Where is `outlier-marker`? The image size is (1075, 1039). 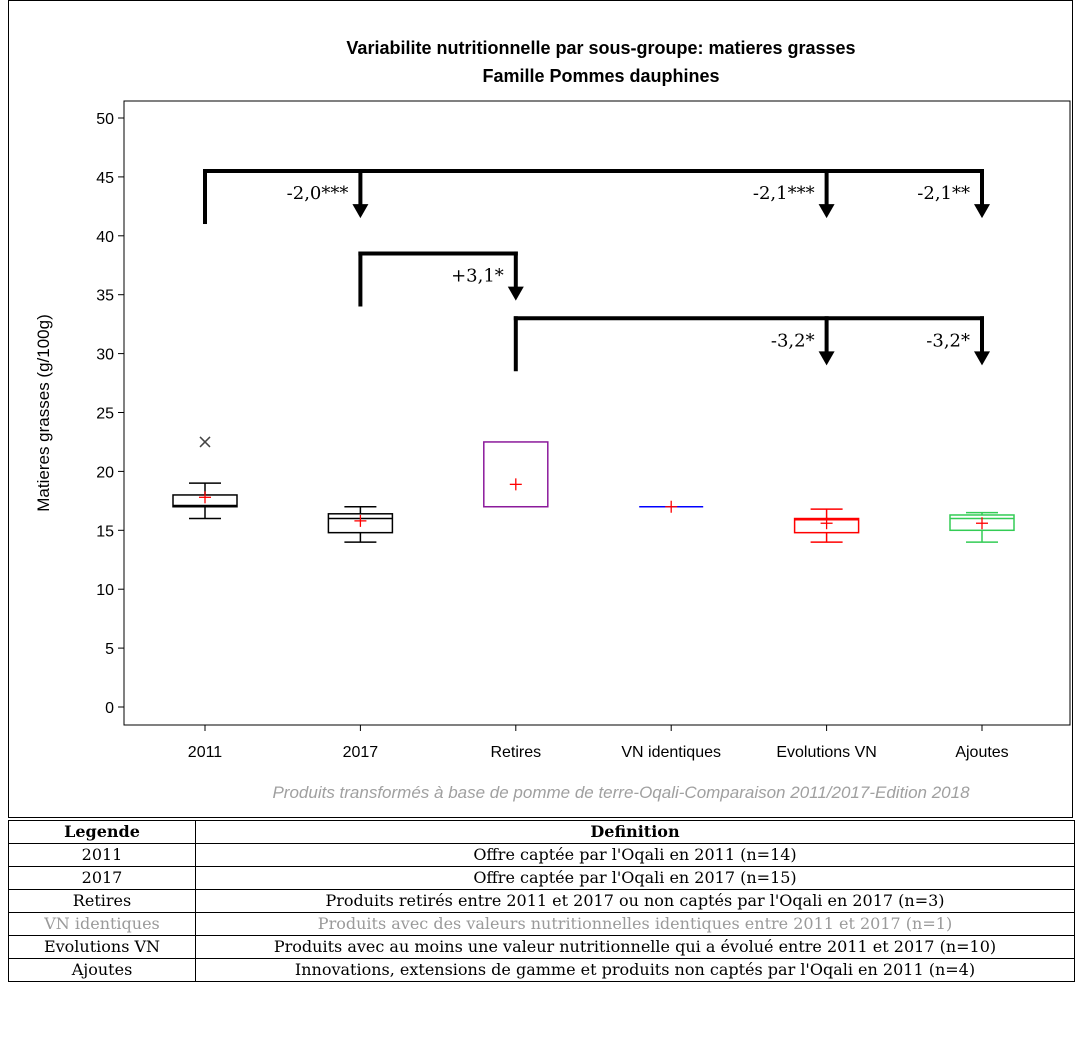
outlier-marker is located at coordinates (205, 442).